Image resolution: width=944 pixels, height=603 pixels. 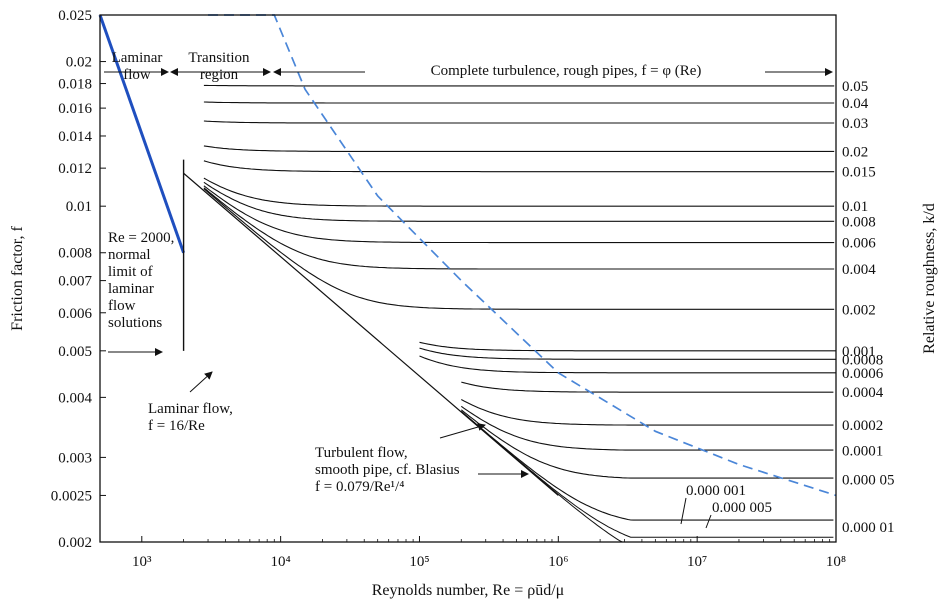 I want to click on turbulent-flow-arrow, so click(x=462, y=431).